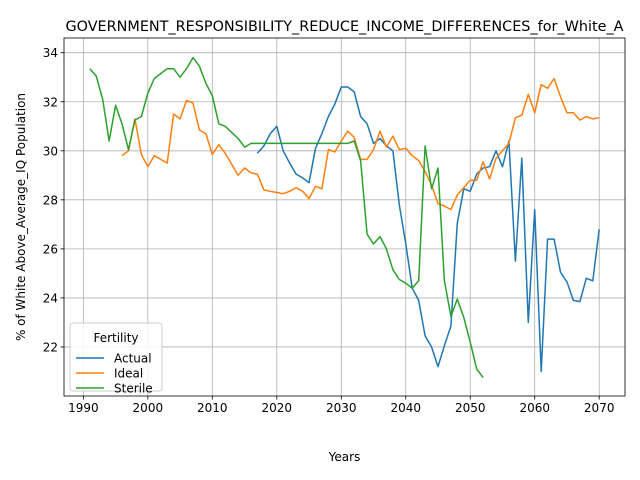 The width and height of the screenshot is (640, 480). What do you see at coordinates (133, 389) in the screenshot?
I see `legend-label-sterile: Sterile` at bounding box center [133, 389].